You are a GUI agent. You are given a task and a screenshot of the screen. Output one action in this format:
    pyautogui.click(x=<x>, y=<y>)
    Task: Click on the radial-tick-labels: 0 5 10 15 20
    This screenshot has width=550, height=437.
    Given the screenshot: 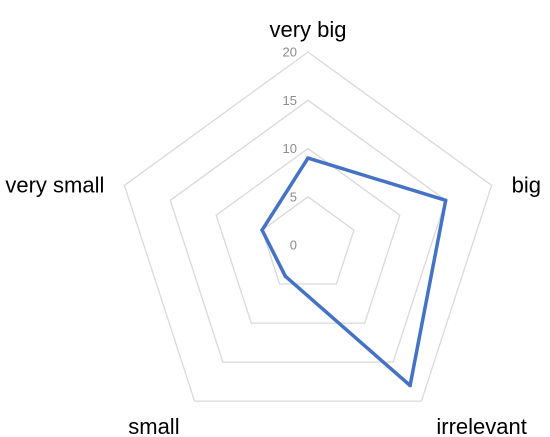 What is the action you would take?
    pyautogui.click(x=290, y=149)
    